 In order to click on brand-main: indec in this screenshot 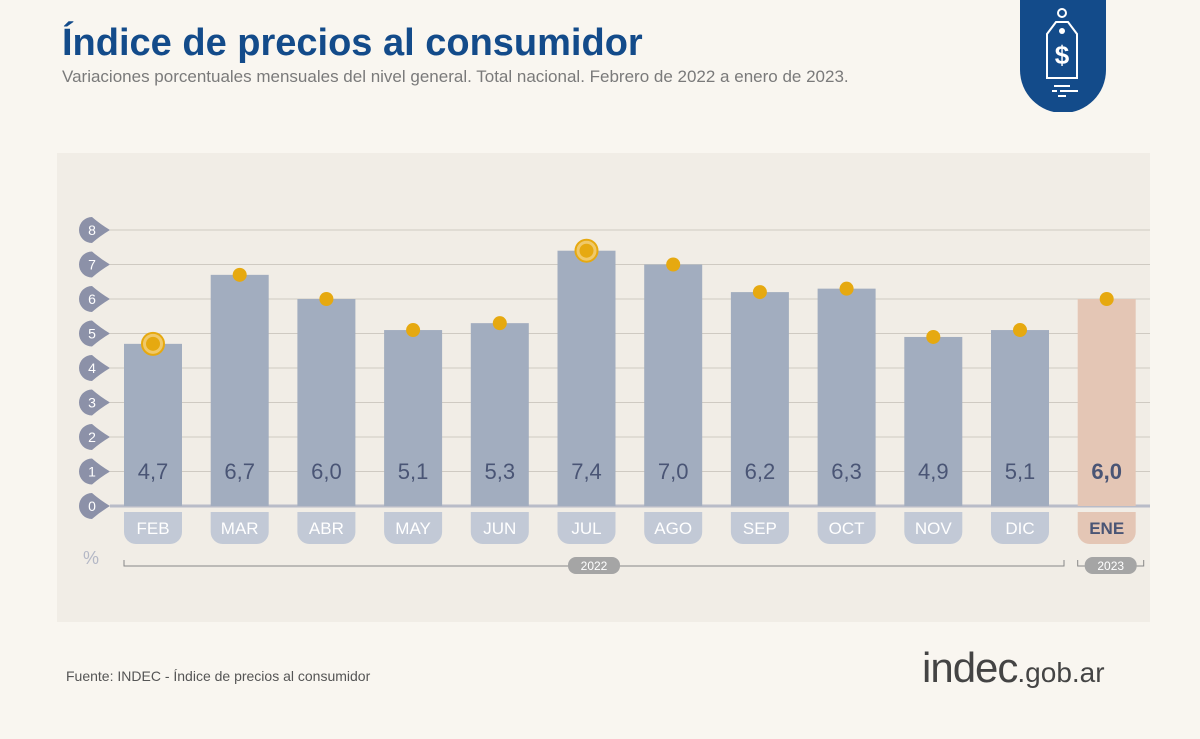, I will do `click(970, 667)`.